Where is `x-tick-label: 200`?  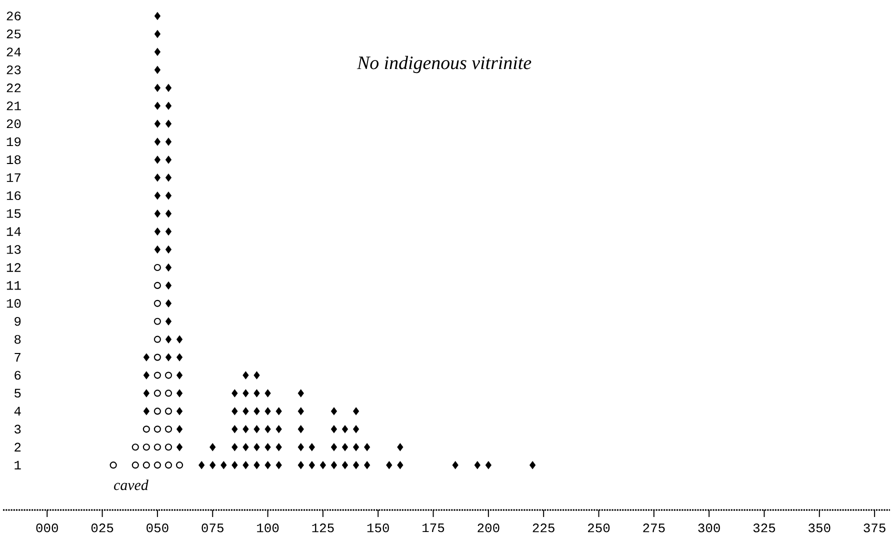 x-tick-label: 200 is located at coordinates (489, 528).